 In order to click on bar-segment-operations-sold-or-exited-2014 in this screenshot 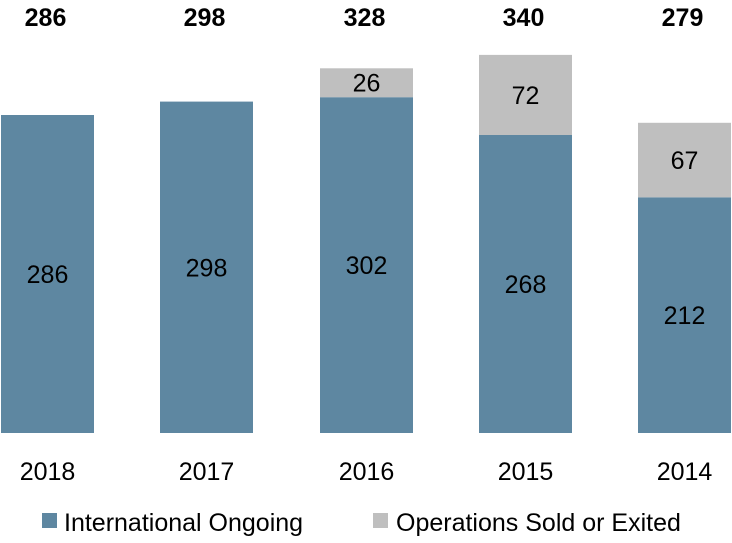, I will do `click(684, 160)`.